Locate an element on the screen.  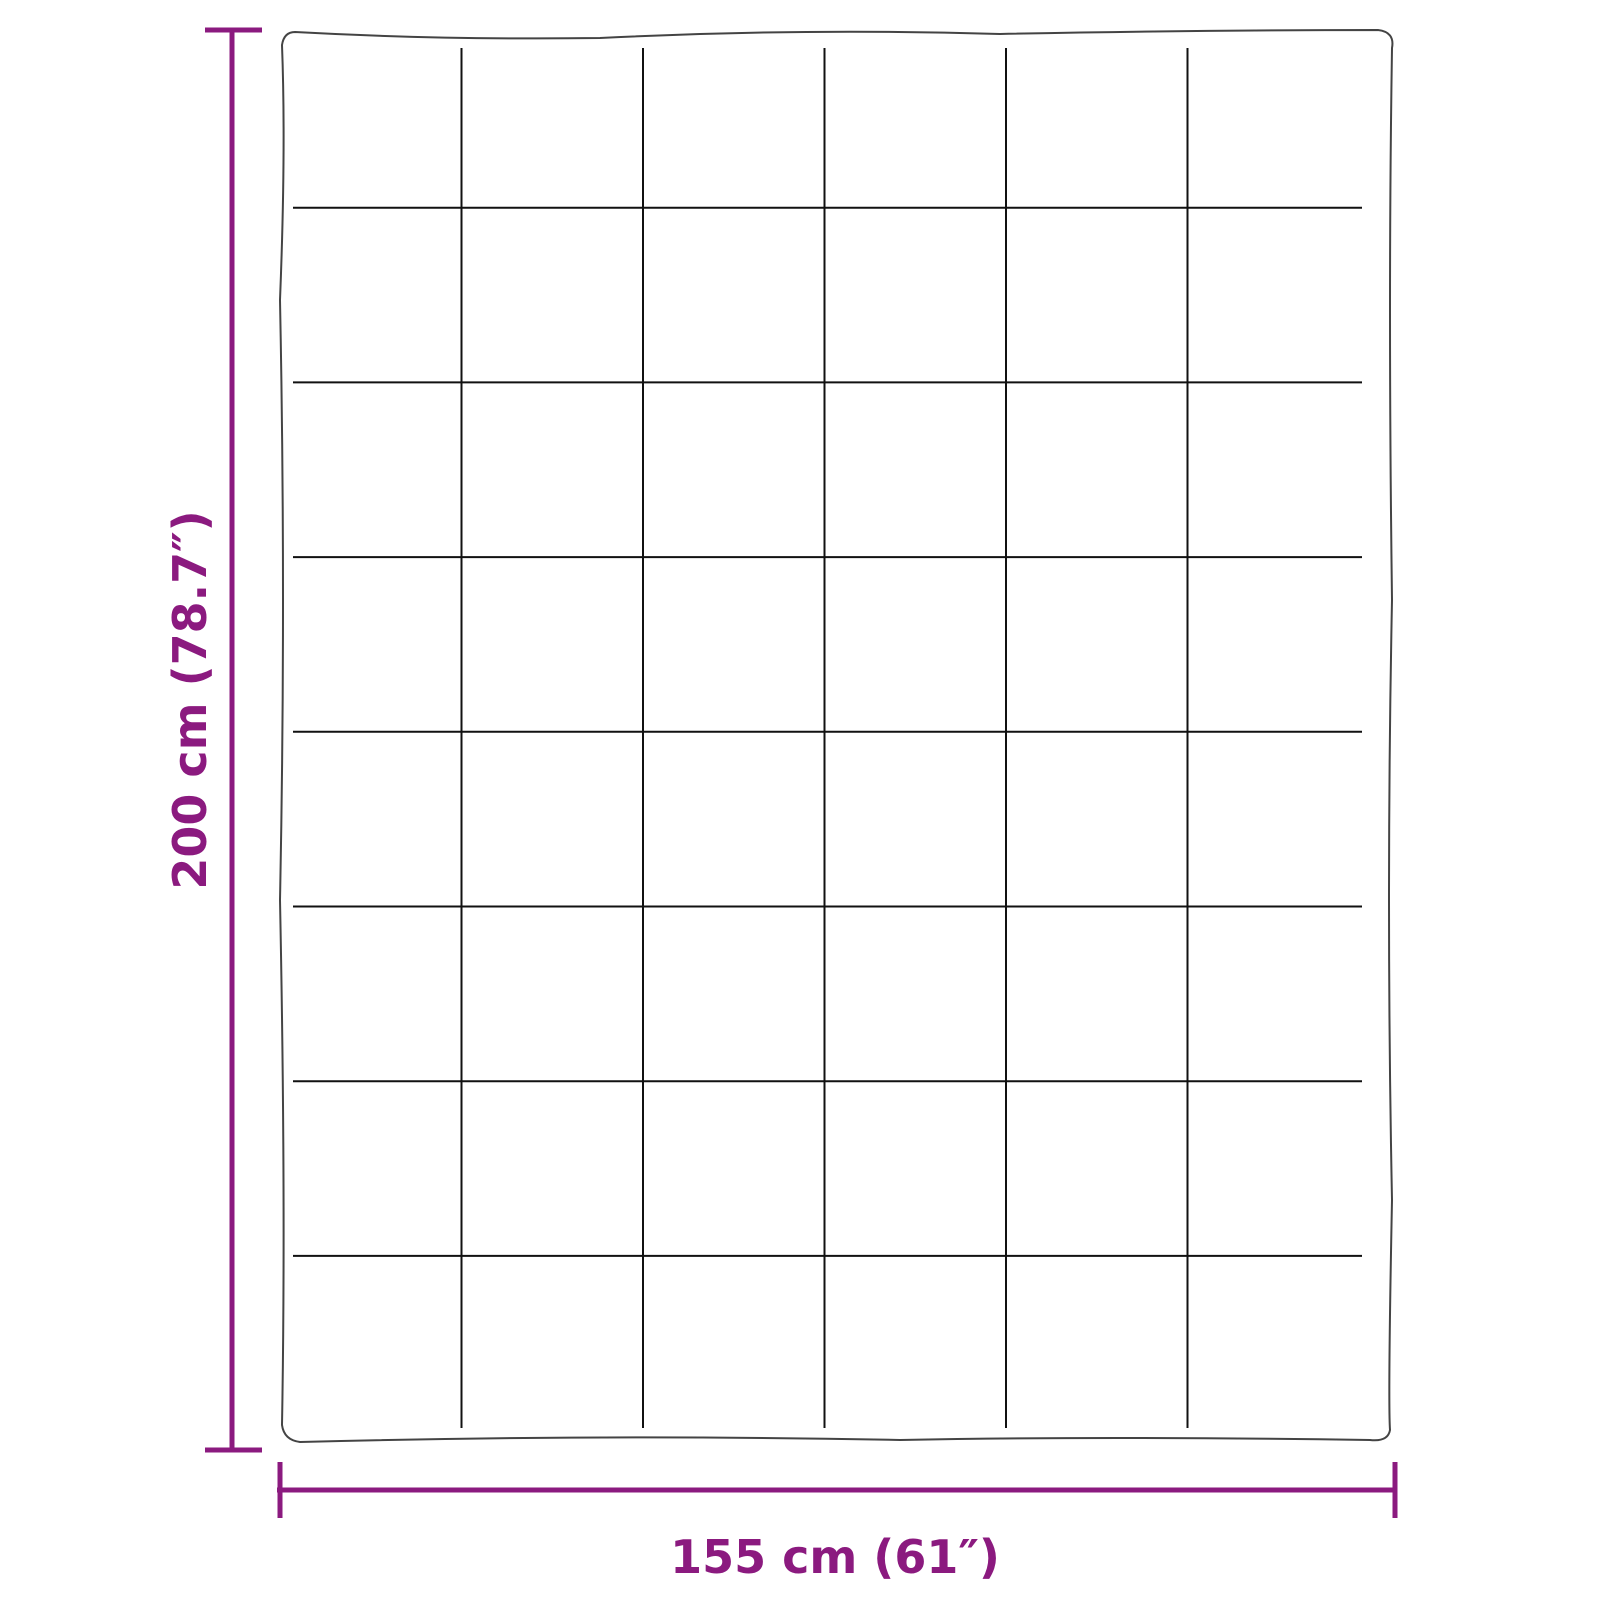
width-dimension-line is located at coordinates (837, 1490).